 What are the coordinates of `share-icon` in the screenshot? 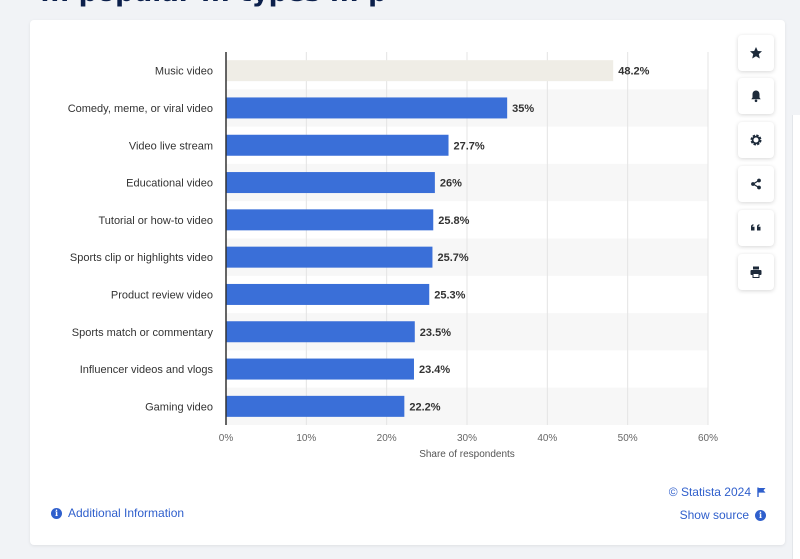 It's located at (756, 184).